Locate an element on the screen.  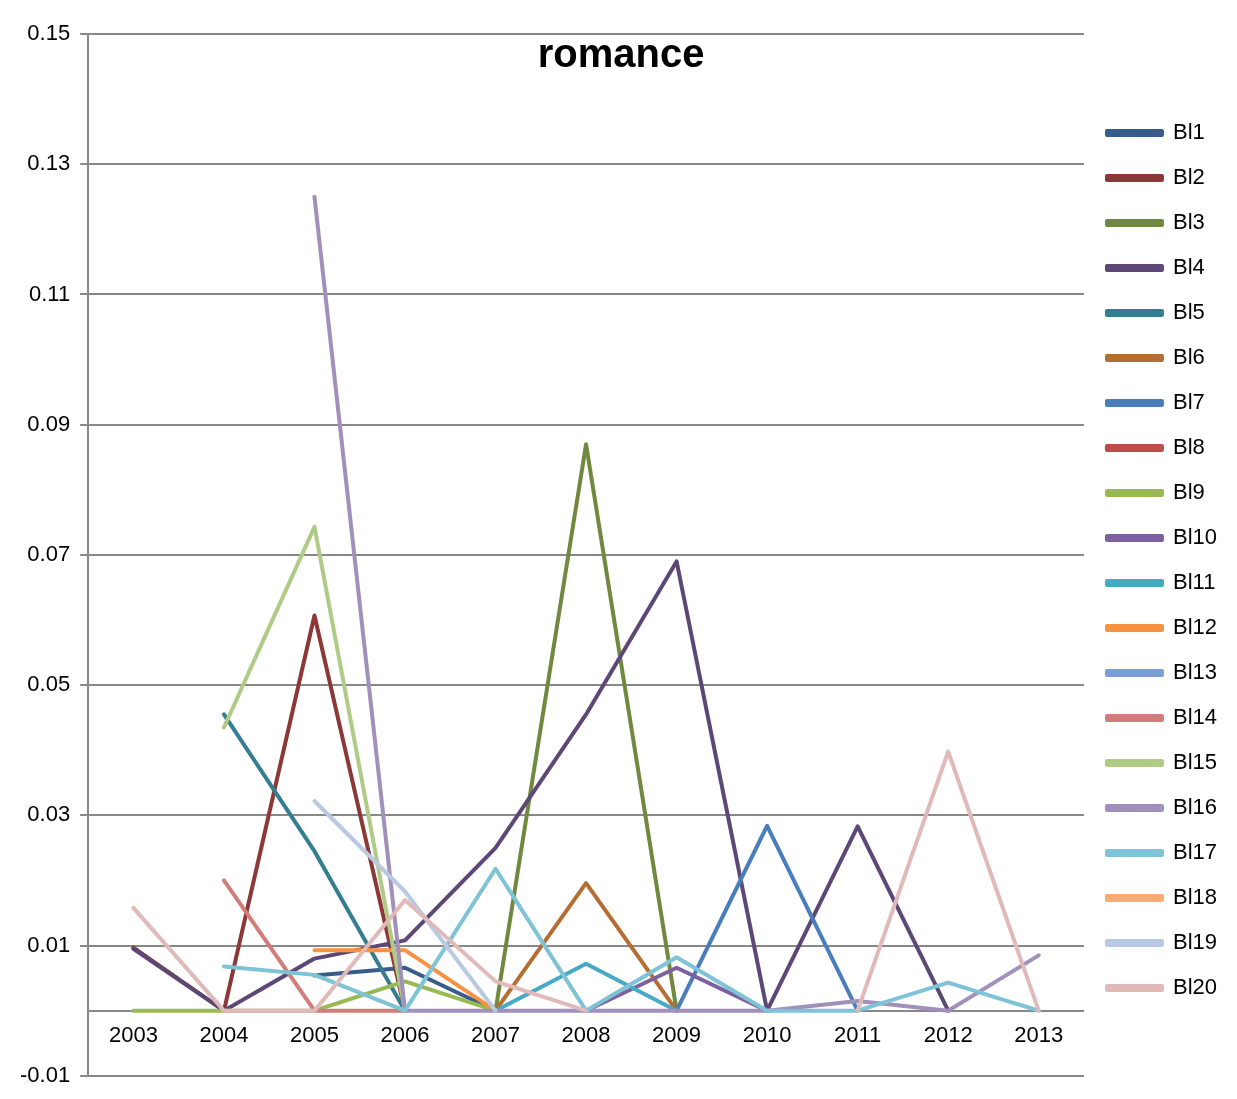
y-tick-label: -0.01 is located at coordinates (45, 1074).